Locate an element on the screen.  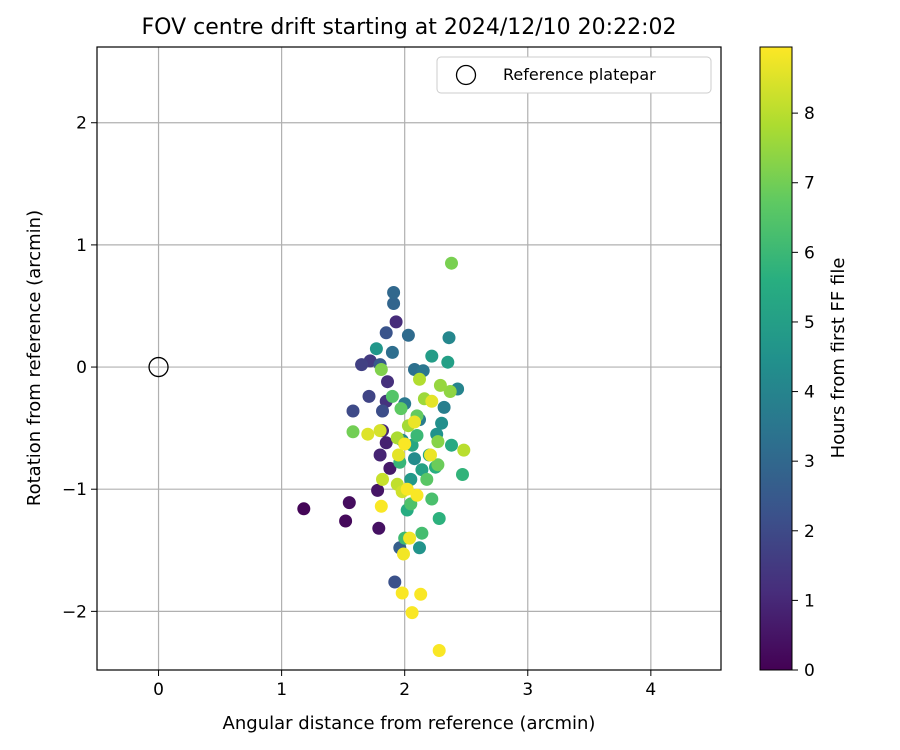
x-tick-label: 3 is located at coordinates (527, 690).